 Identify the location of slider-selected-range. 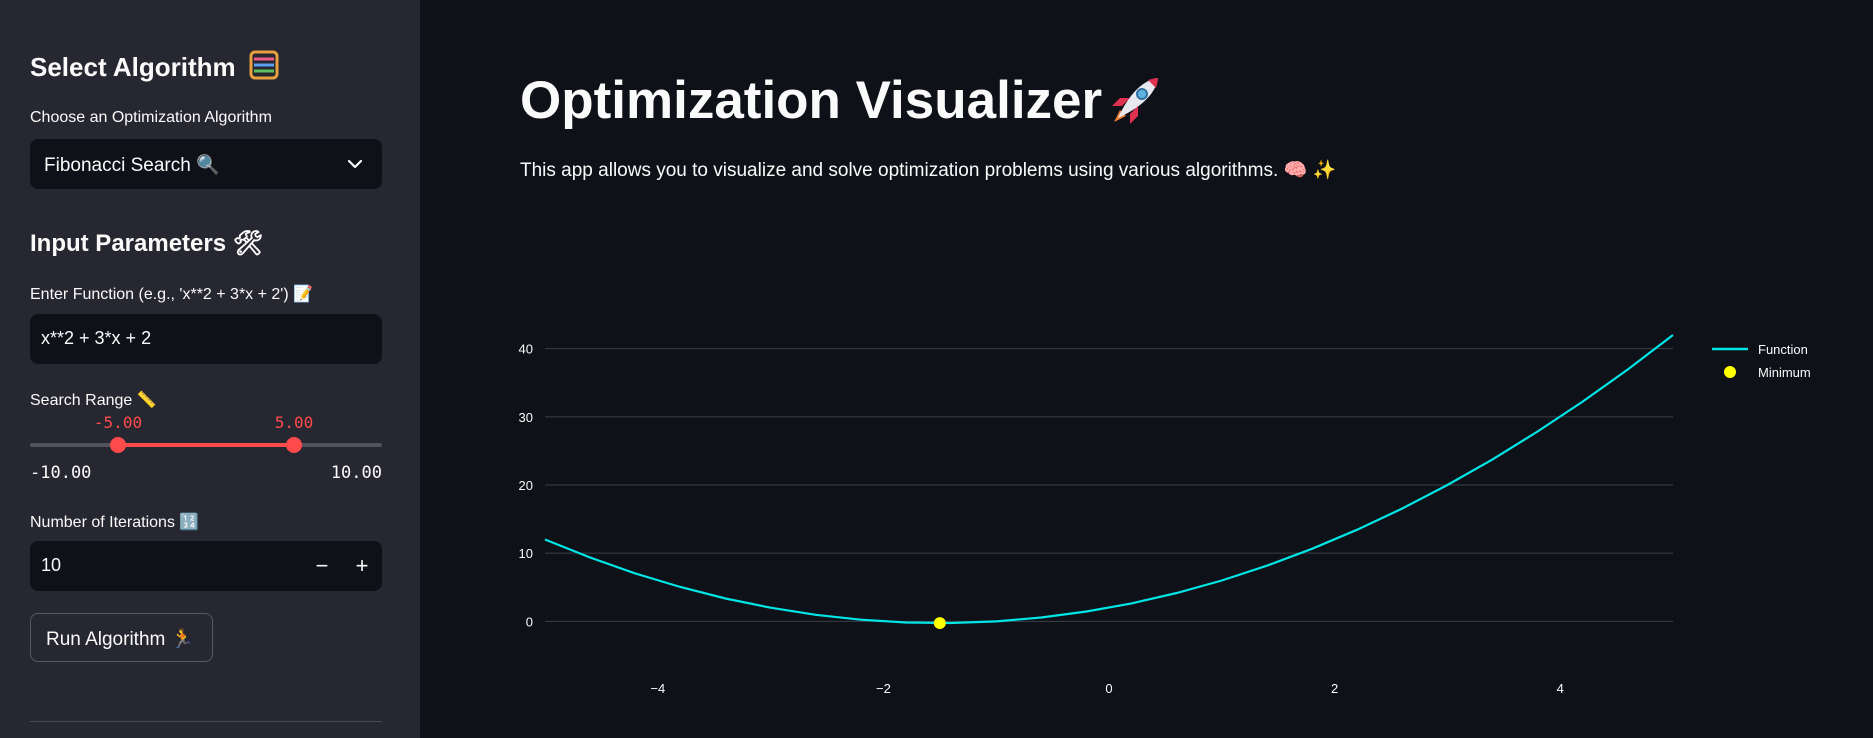
(206, 445).